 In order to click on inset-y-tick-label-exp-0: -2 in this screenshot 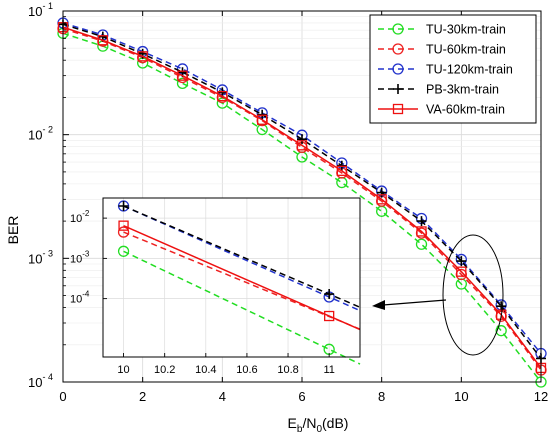, I will do `click(86, 213)`.